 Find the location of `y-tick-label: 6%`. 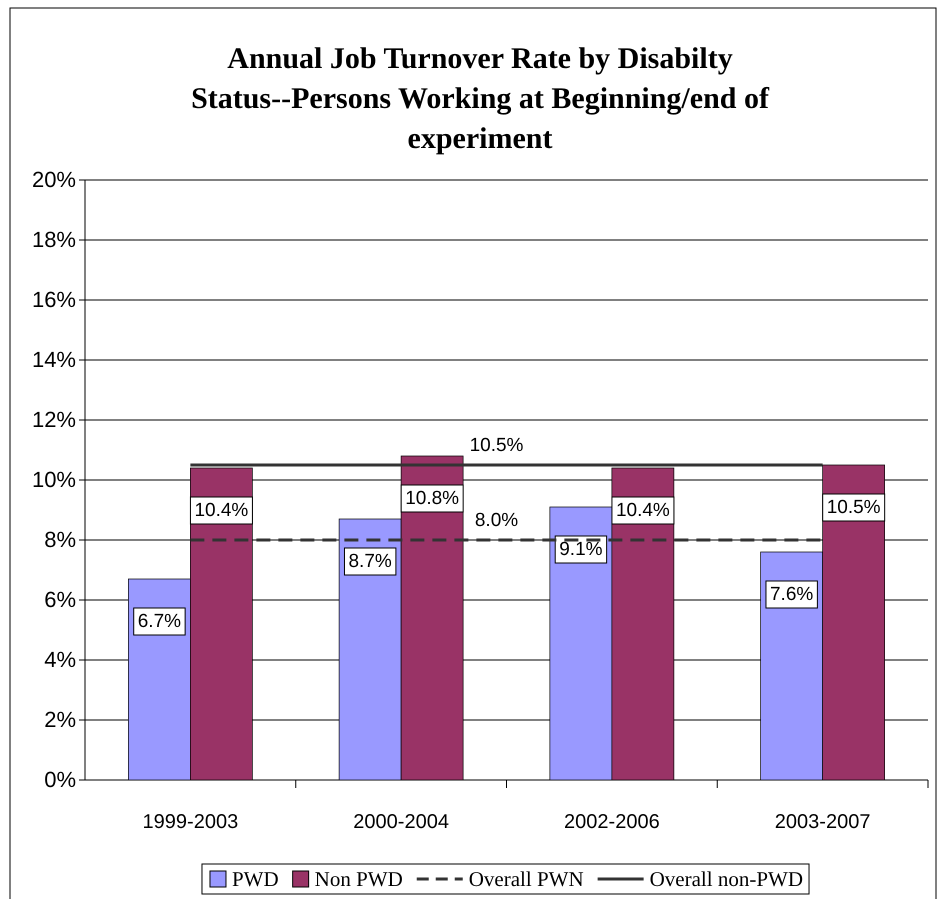

y-tick-label: 6% is located at coordinates (60, 599).